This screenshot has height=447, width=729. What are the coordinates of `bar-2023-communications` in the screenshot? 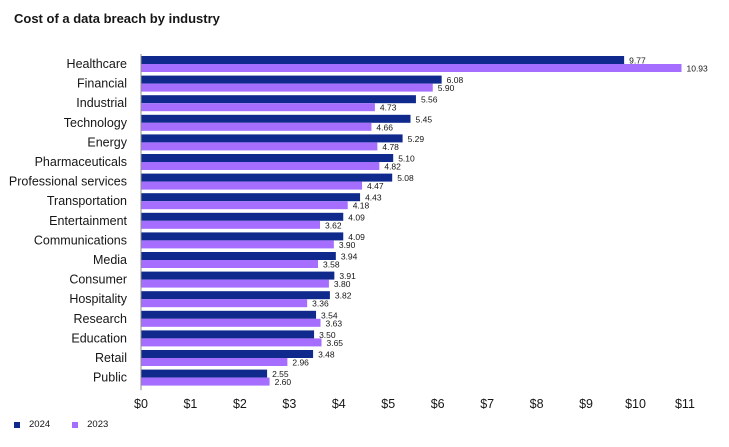 It's located at (237, 244).